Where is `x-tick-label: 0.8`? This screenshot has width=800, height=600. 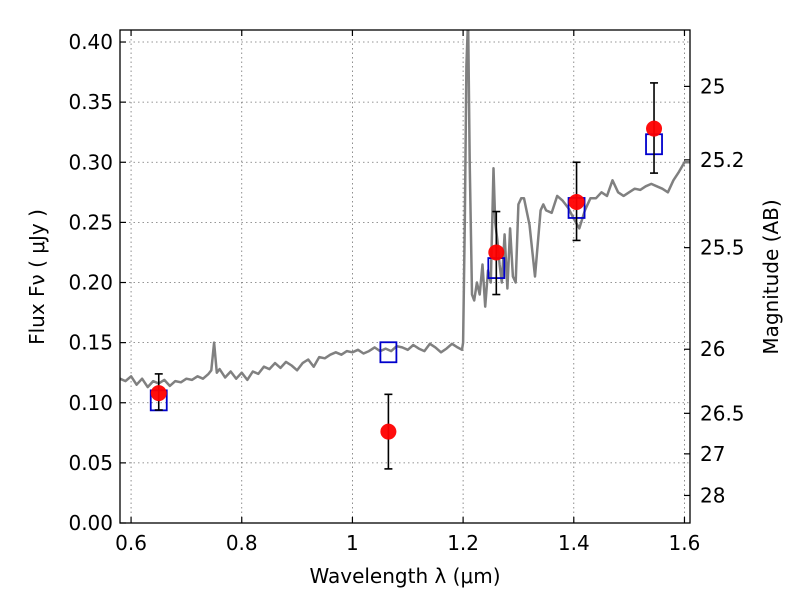 x-tick-label: 0.8 is located at coordinates (242, 543).